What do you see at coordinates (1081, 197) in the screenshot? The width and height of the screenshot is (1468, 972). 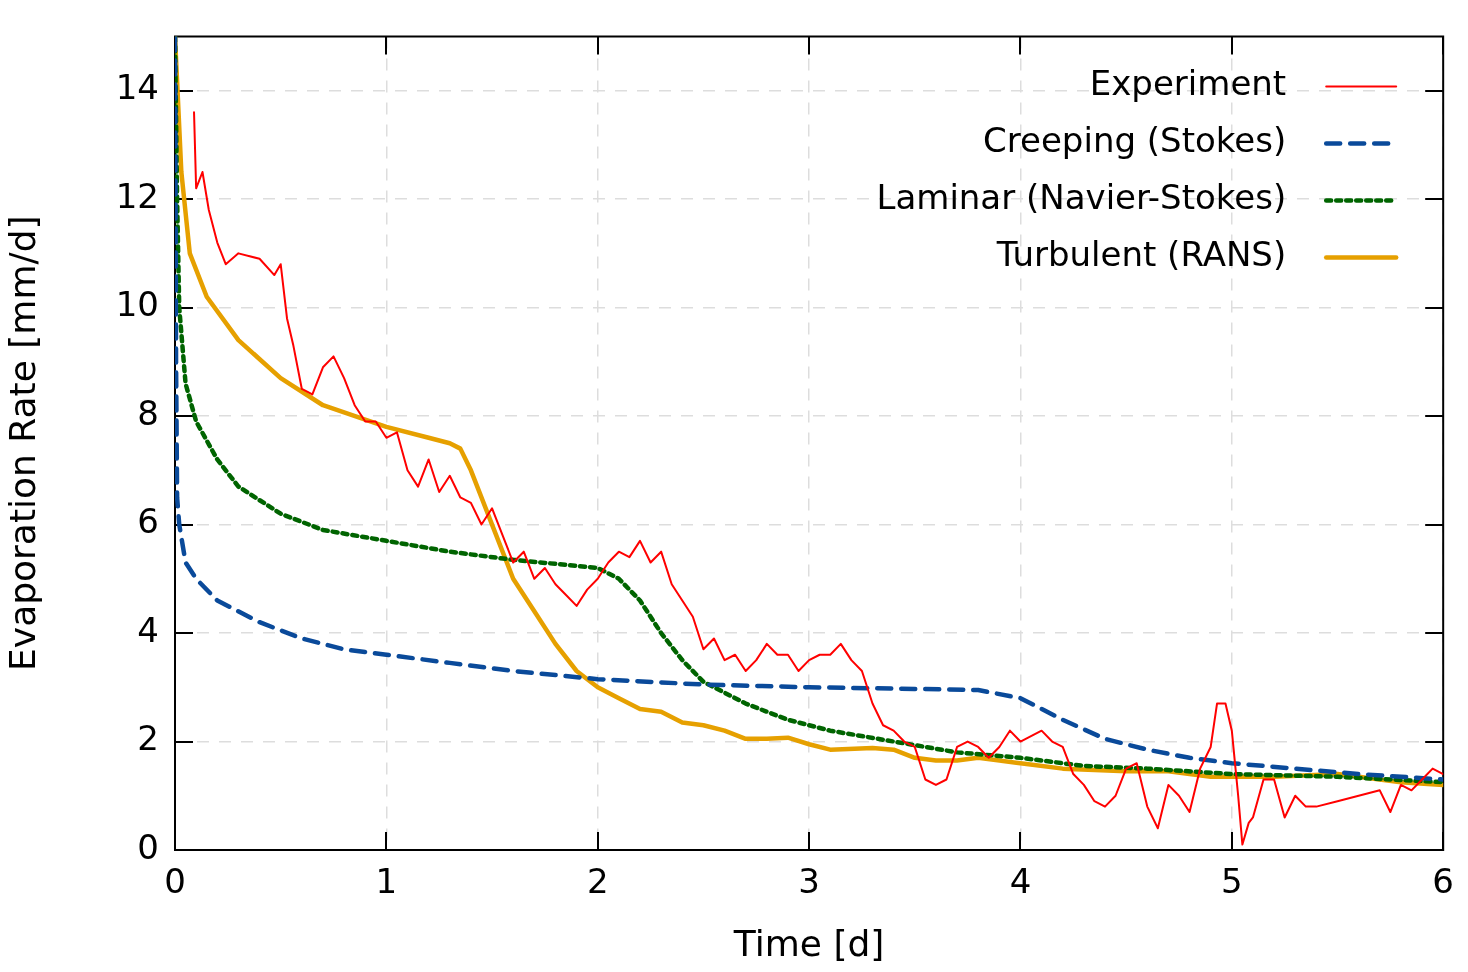 I see `legend-label: Laminar (Navier-Stokes)` at bounding box center [1081, 197].